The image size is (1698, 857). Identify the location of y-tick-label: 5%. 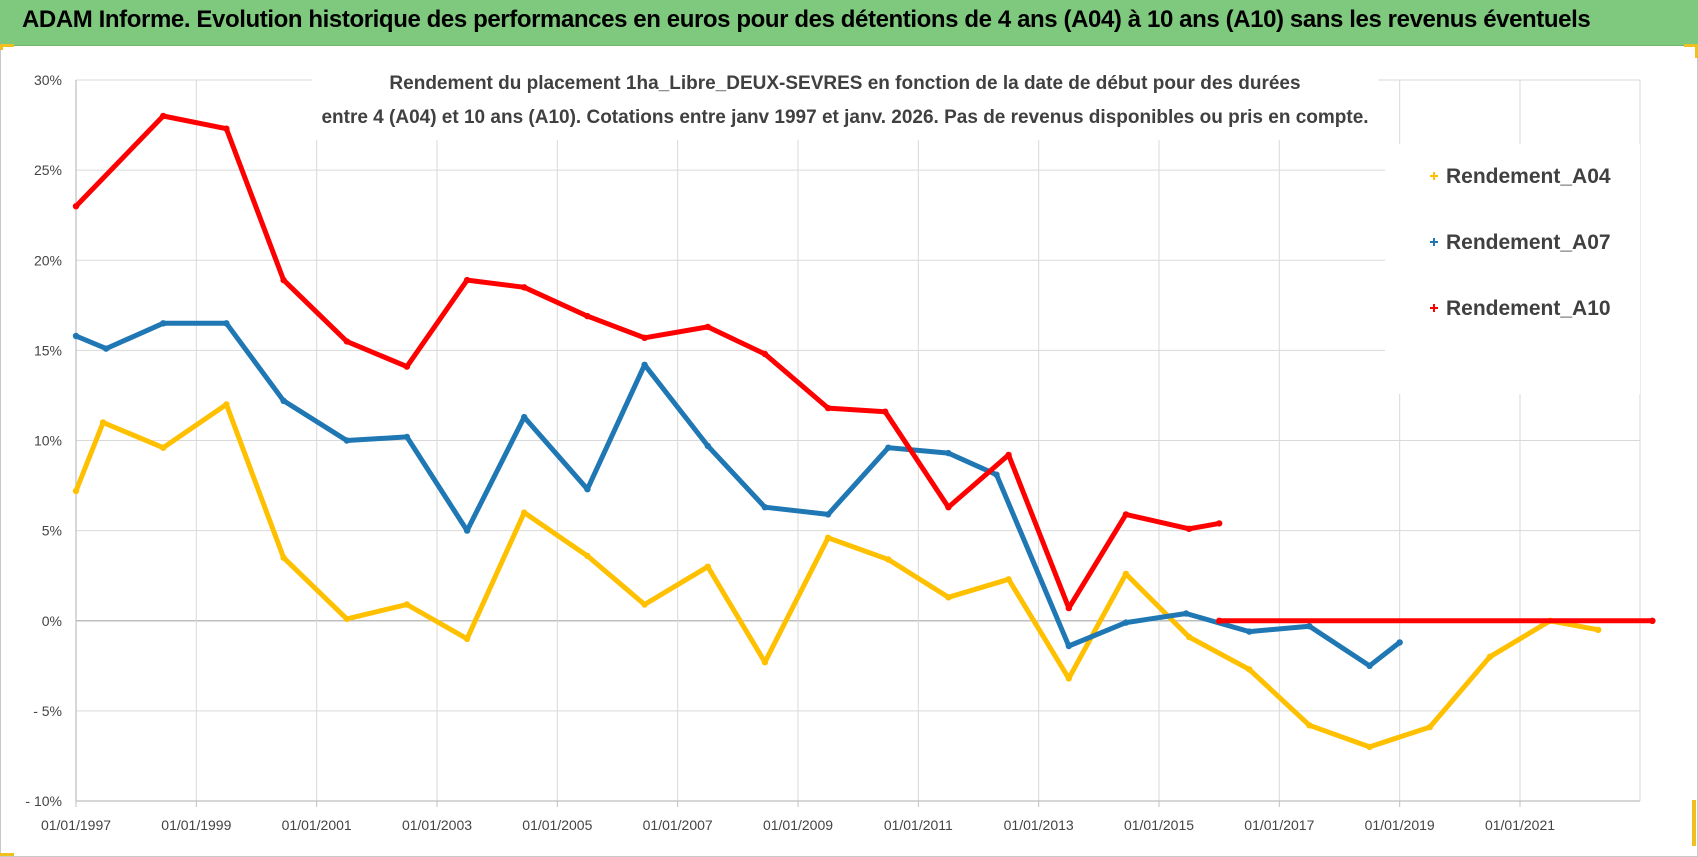
(52, 531).